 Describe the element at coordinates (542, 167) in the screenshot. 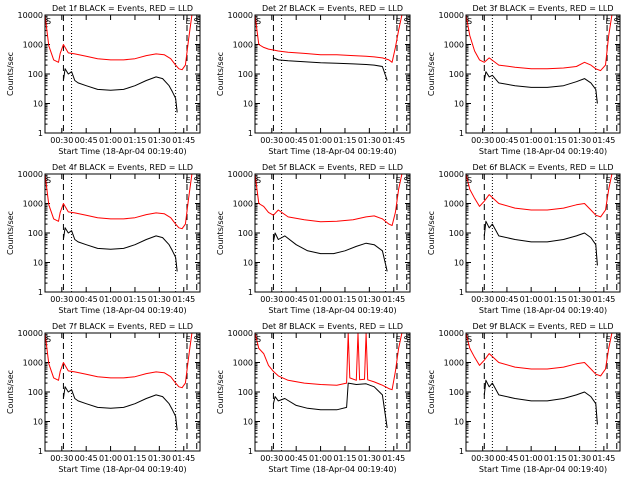

I see `chart-title: Det 6f BLACK = Events, RED = LLD` at that location.